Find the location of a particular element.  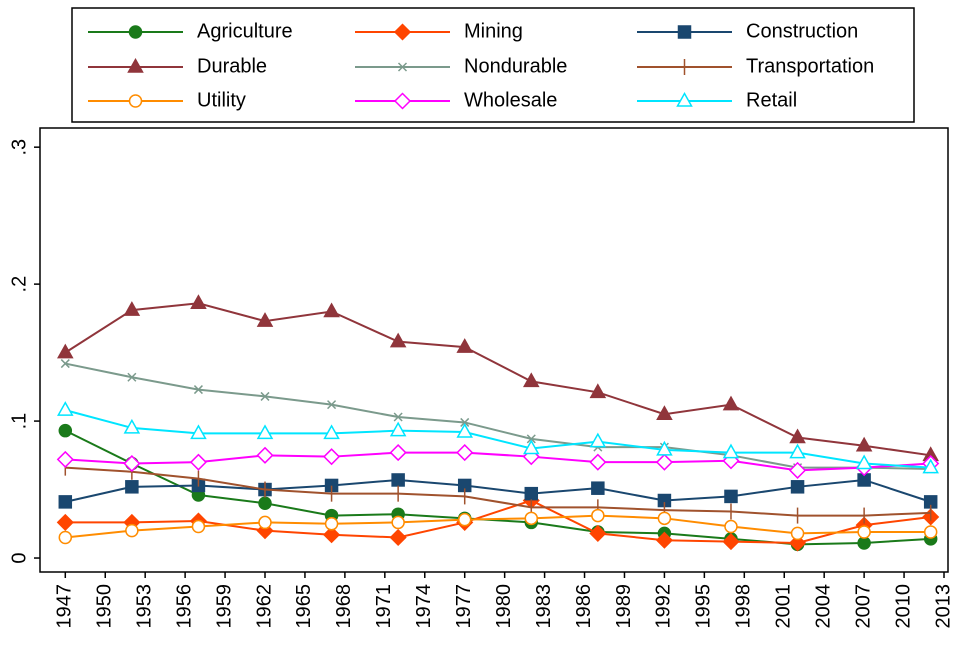

x-tick-label: 1959 is located at coordinates (224, 606).